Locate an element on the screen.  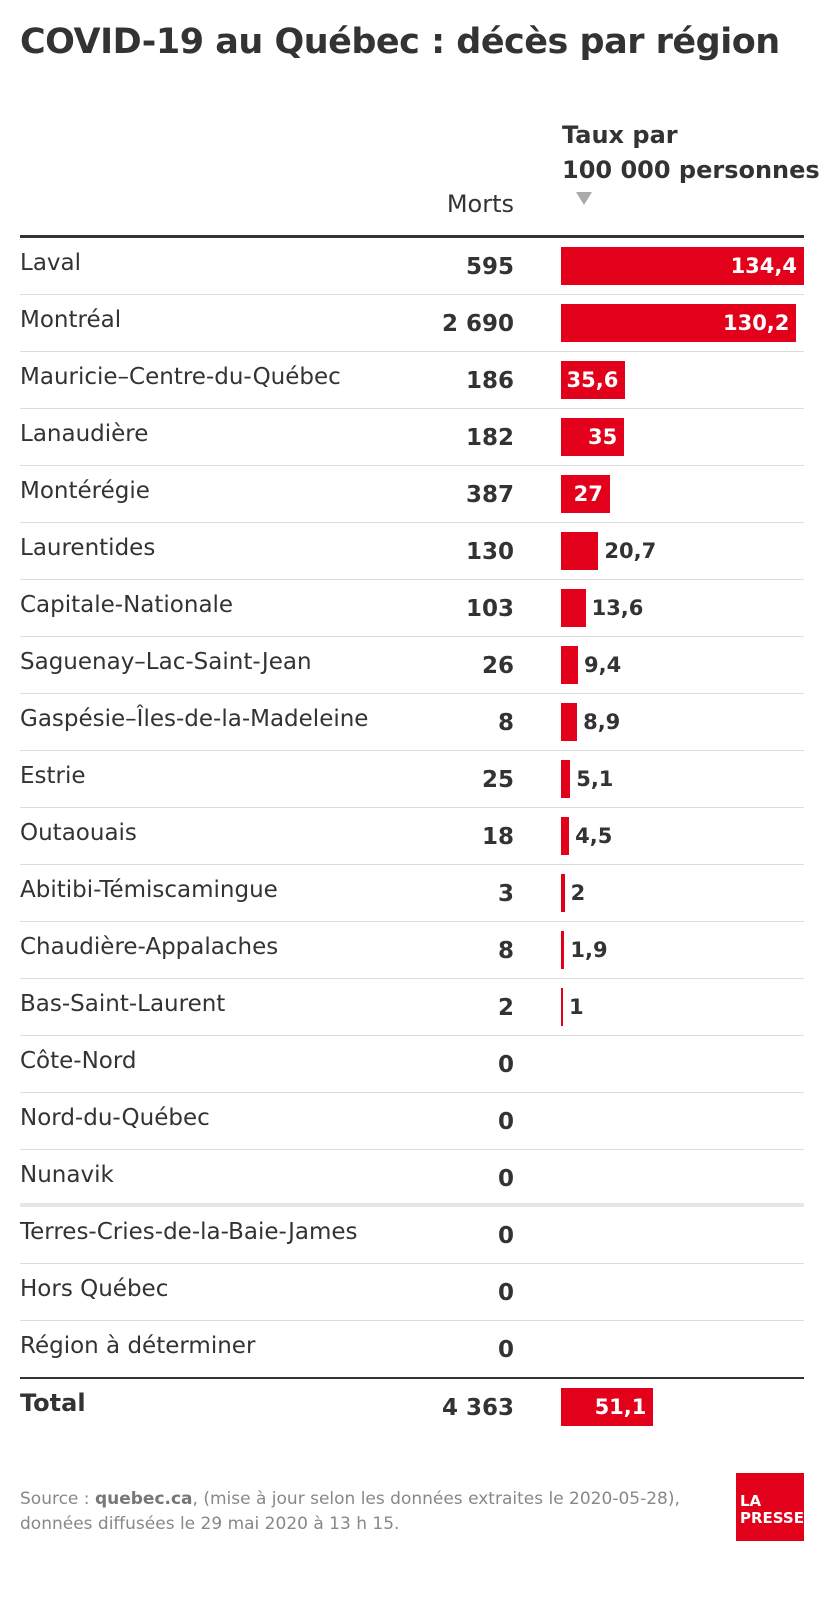
taux-value-label: 35,6 is located at coordinates (592, 380).